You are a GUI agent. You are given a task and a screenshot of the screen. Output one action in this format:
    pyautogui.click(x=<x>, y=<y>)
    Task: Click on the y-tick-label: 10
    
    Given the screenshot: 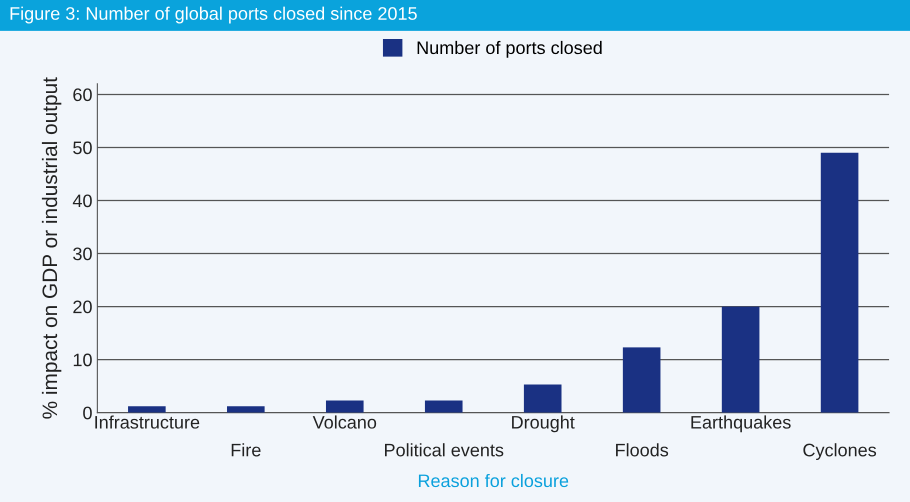 What is the action you would take?
    pyautogui.click(x=83, y=360)
    